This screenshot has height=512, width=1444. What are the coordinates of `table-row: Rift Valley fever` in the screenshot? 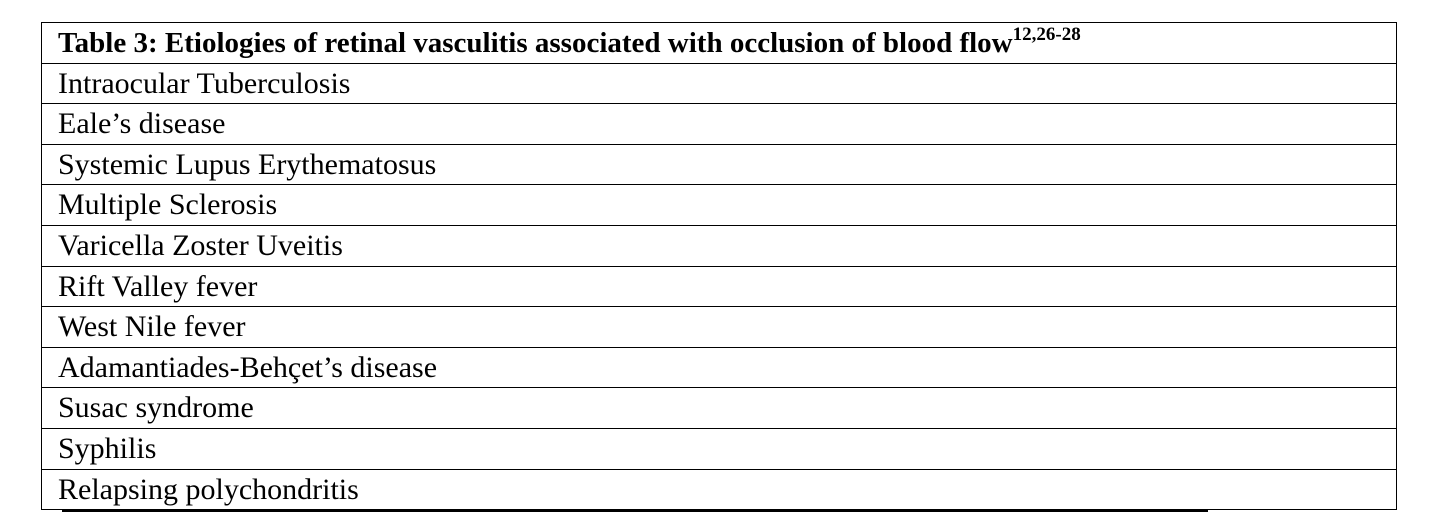 It's located at (719, 287).